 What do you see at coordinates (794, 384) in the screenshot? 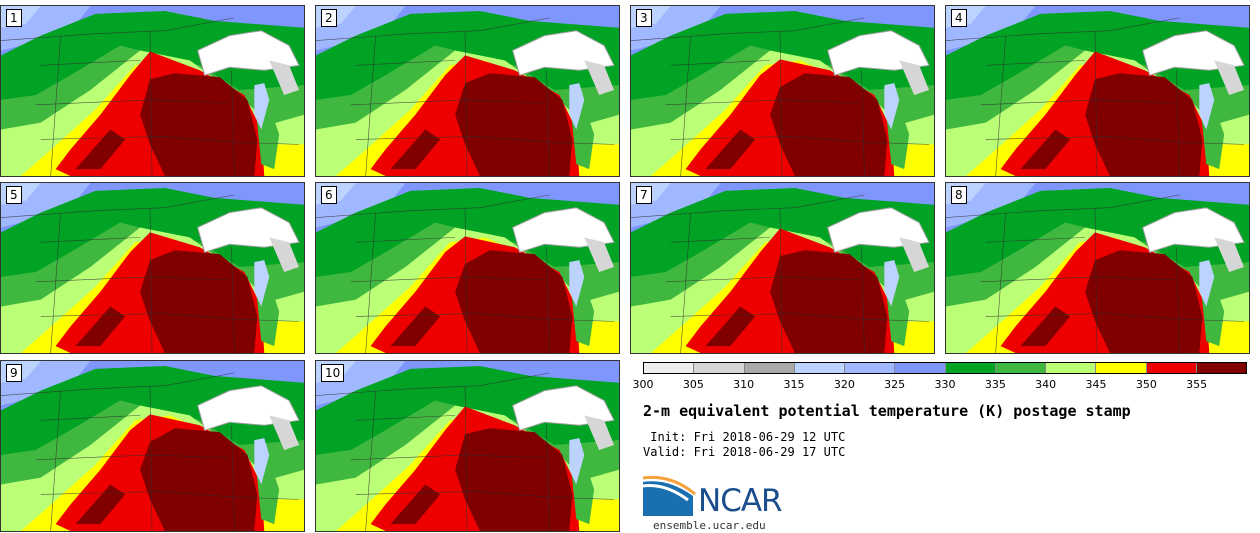
I see `colorbar-tick-label: 315` at bounding box center [794, 384].